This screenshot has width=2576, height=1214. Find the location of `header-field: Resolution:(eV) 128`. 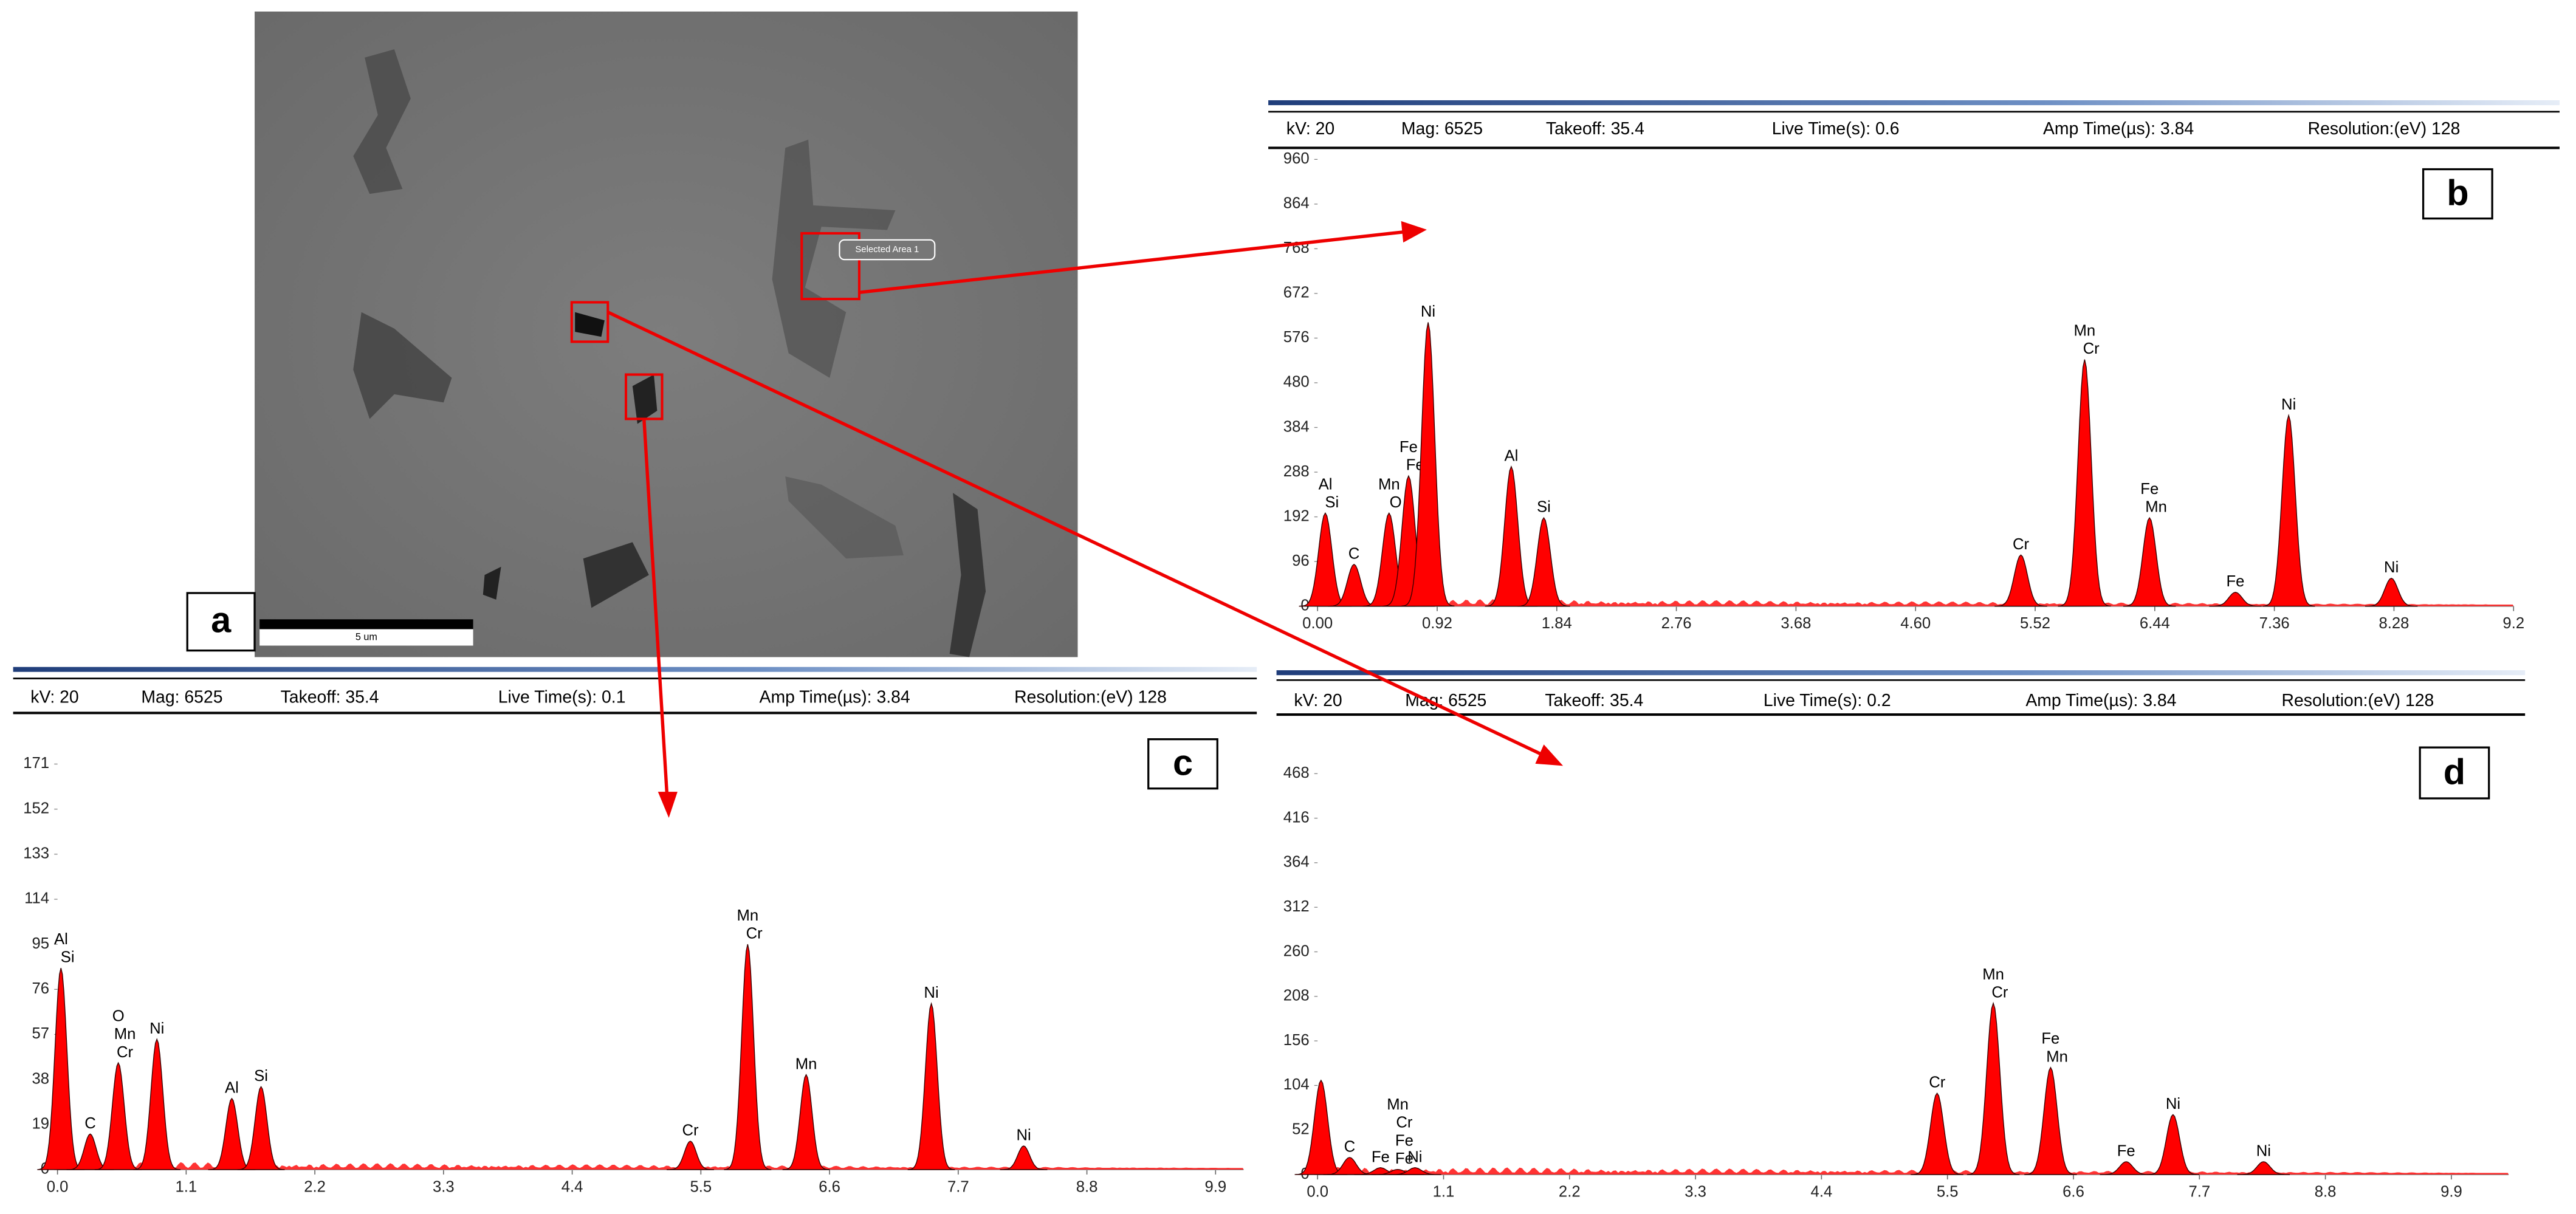

header-field: Resolution:(eV) 128 is located at coordinates (2358, 700).